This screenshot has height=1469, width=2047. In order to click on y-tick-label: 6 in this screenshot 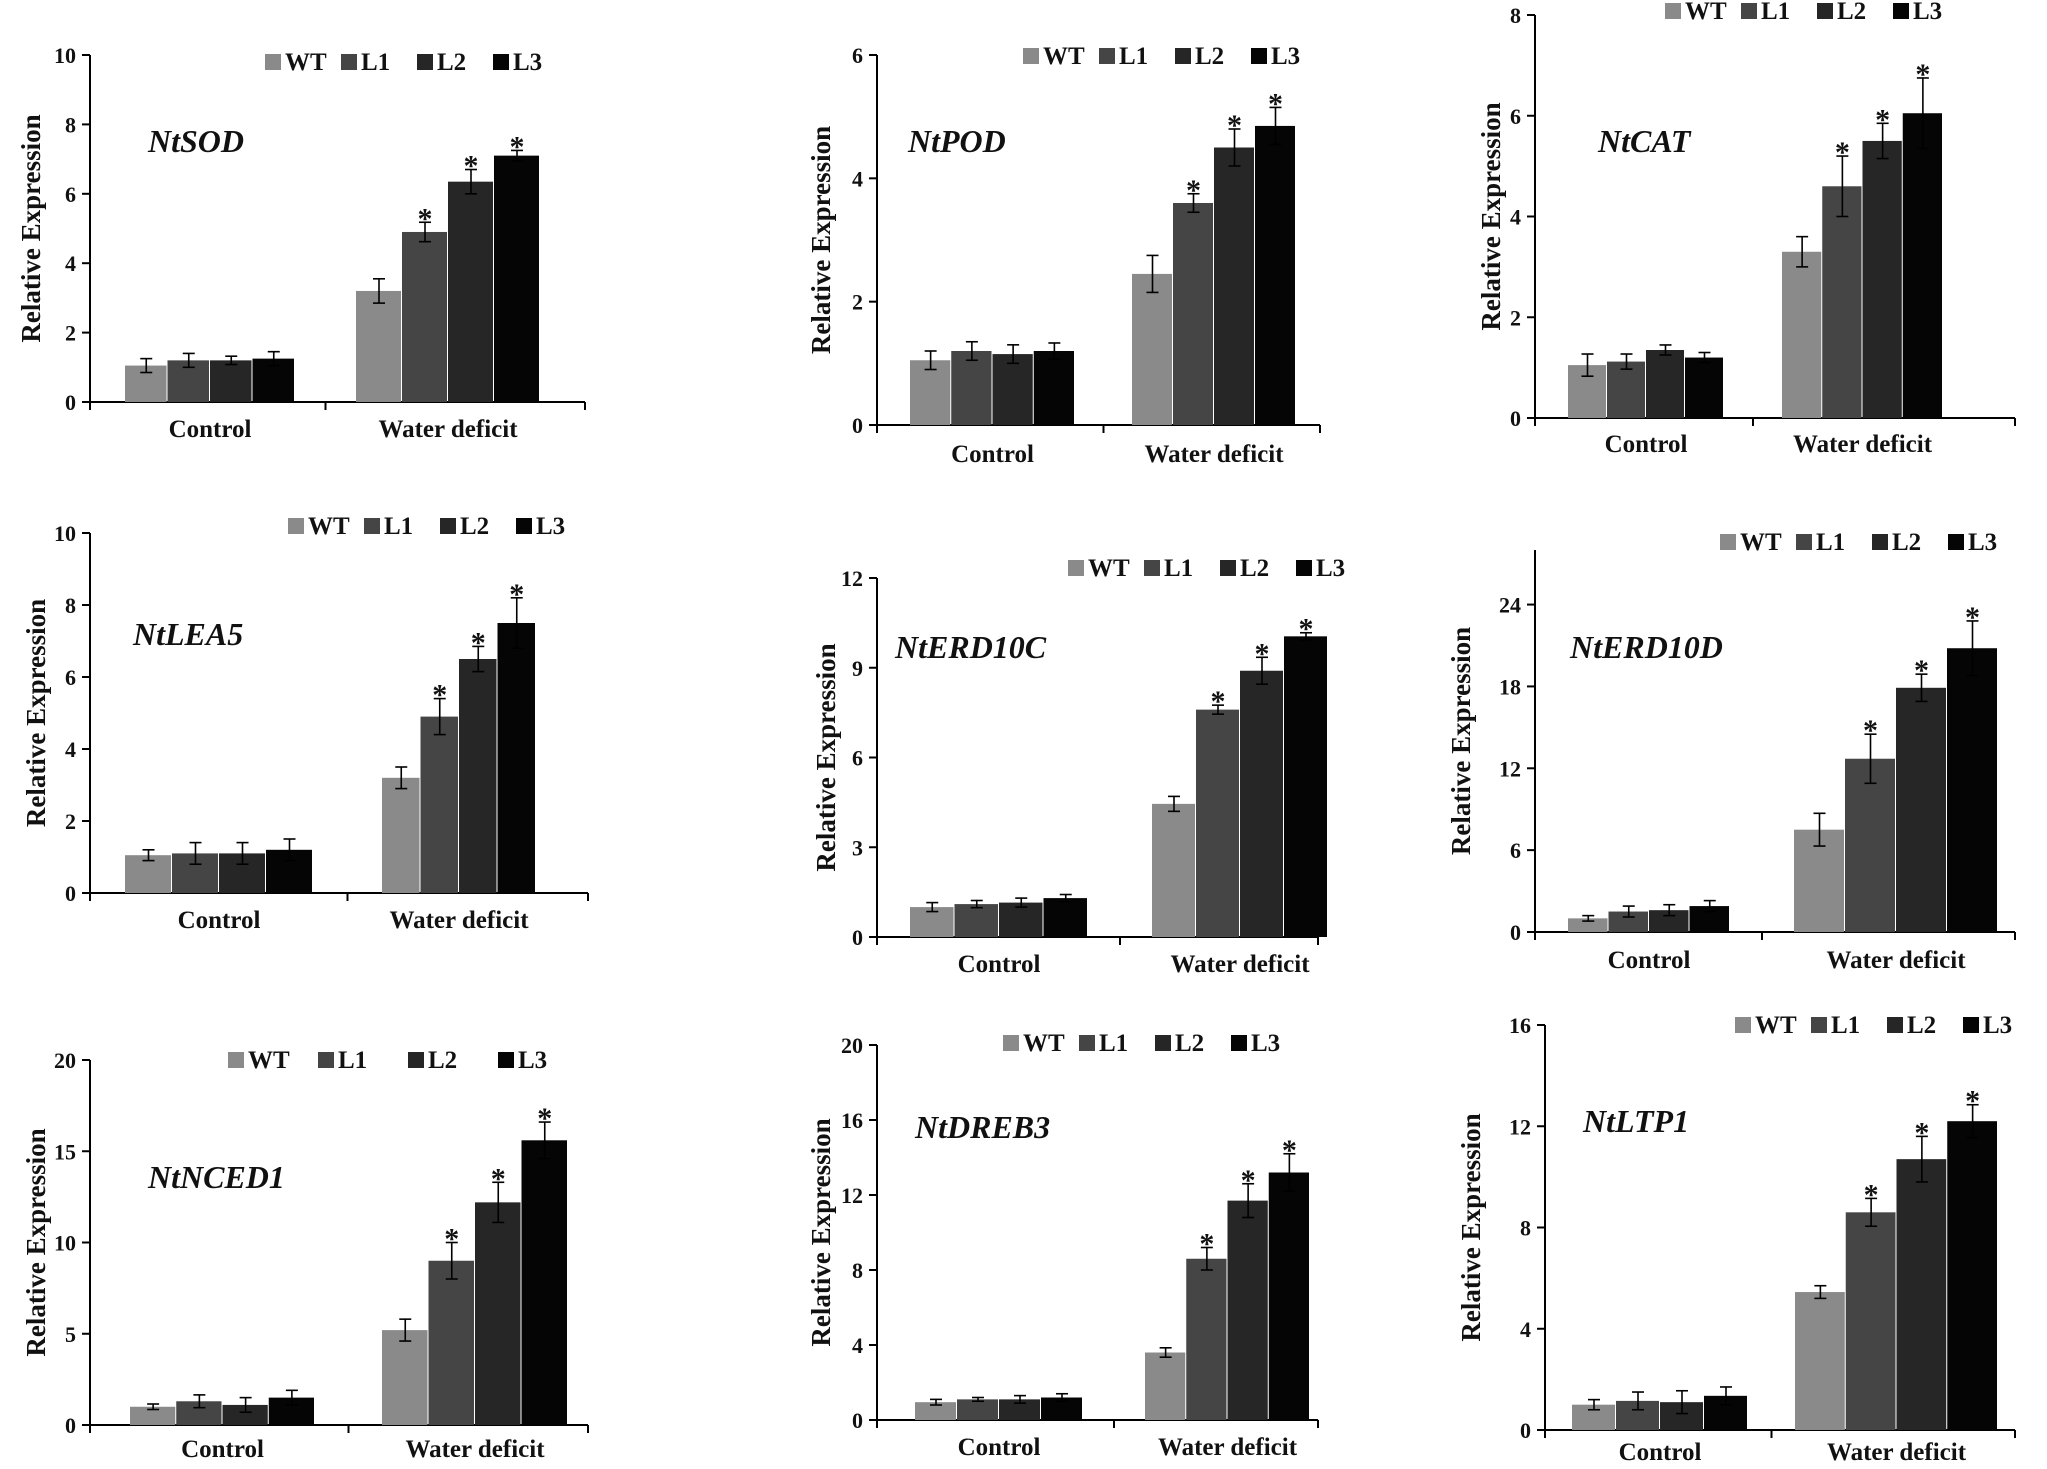, I will do `click(70, 194)`.